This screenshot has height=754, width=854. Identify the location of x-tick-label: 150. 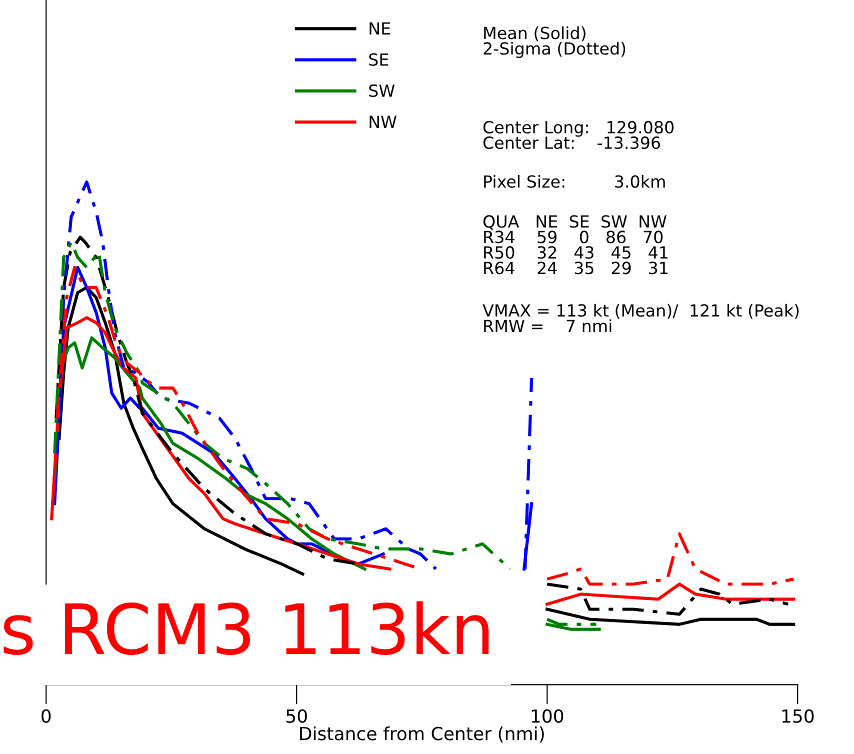
(798, 716).